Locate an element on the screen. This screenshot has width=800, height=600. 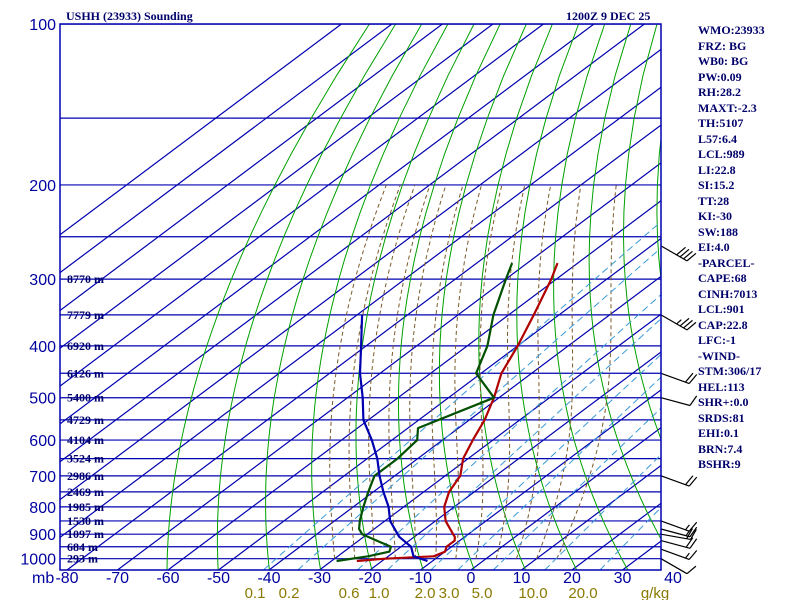
pressure-tick-label: 900 is located at coordinates (42, 535).